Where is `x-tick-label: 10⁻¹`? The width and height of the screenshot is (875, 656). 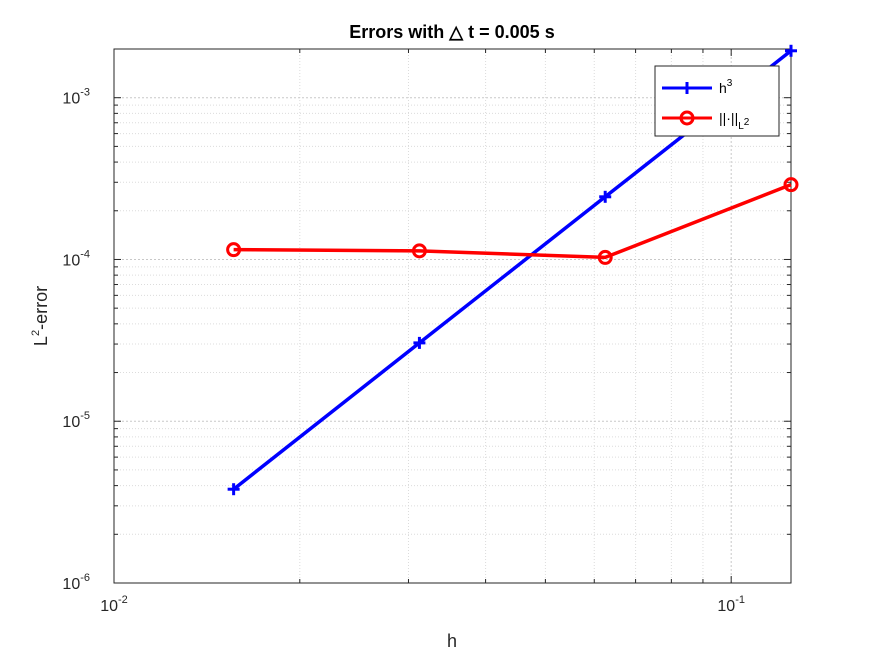 x-tick-label: 10⁻¹ is located at coordinates (731, 604).